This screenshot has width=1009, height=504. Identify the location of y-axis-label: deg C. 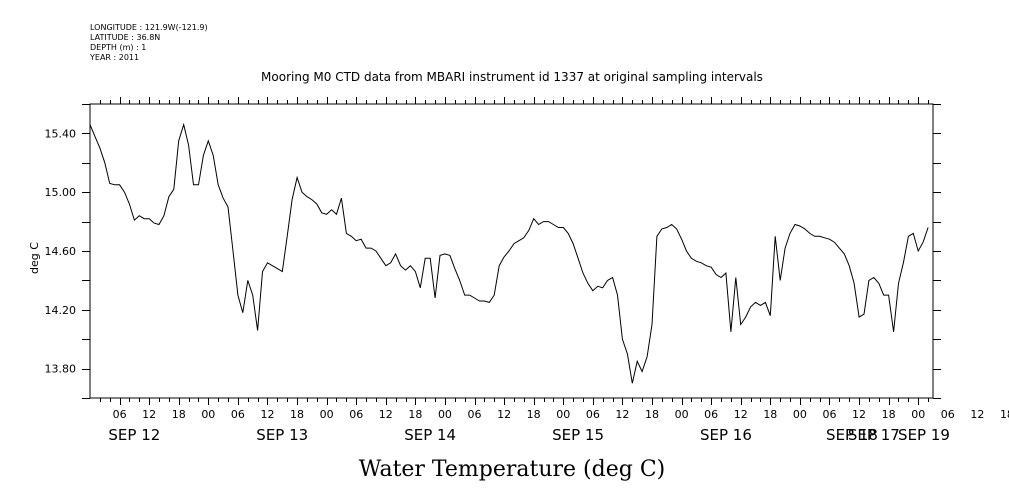
(34, 258).